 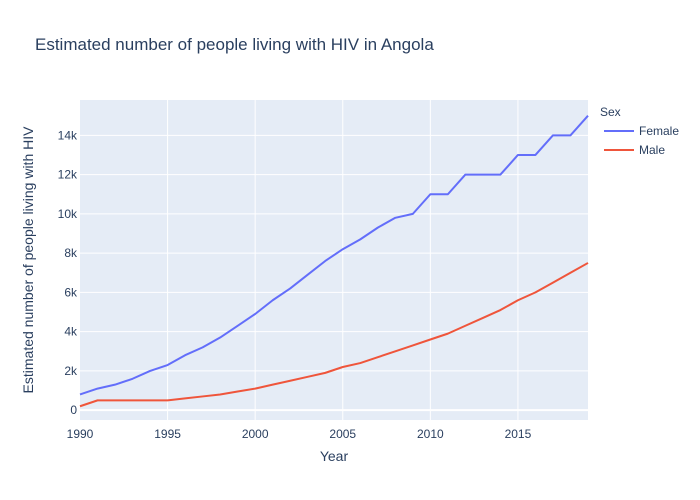 I want to click on y-tick-label: 2k, so click(x=71, y=371).